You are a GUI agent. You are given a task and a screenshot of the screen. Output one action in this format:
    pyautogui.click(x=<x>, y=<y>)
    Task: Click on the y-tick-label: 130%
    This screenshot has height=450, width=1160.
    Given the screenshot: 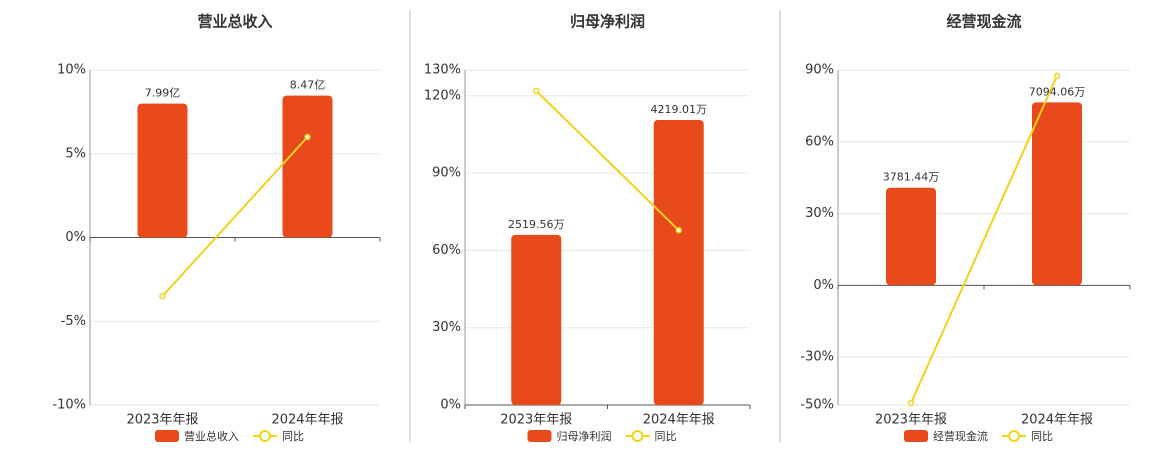 What is the action you would take?
    pyautogui.click(x=442, y=70)
    